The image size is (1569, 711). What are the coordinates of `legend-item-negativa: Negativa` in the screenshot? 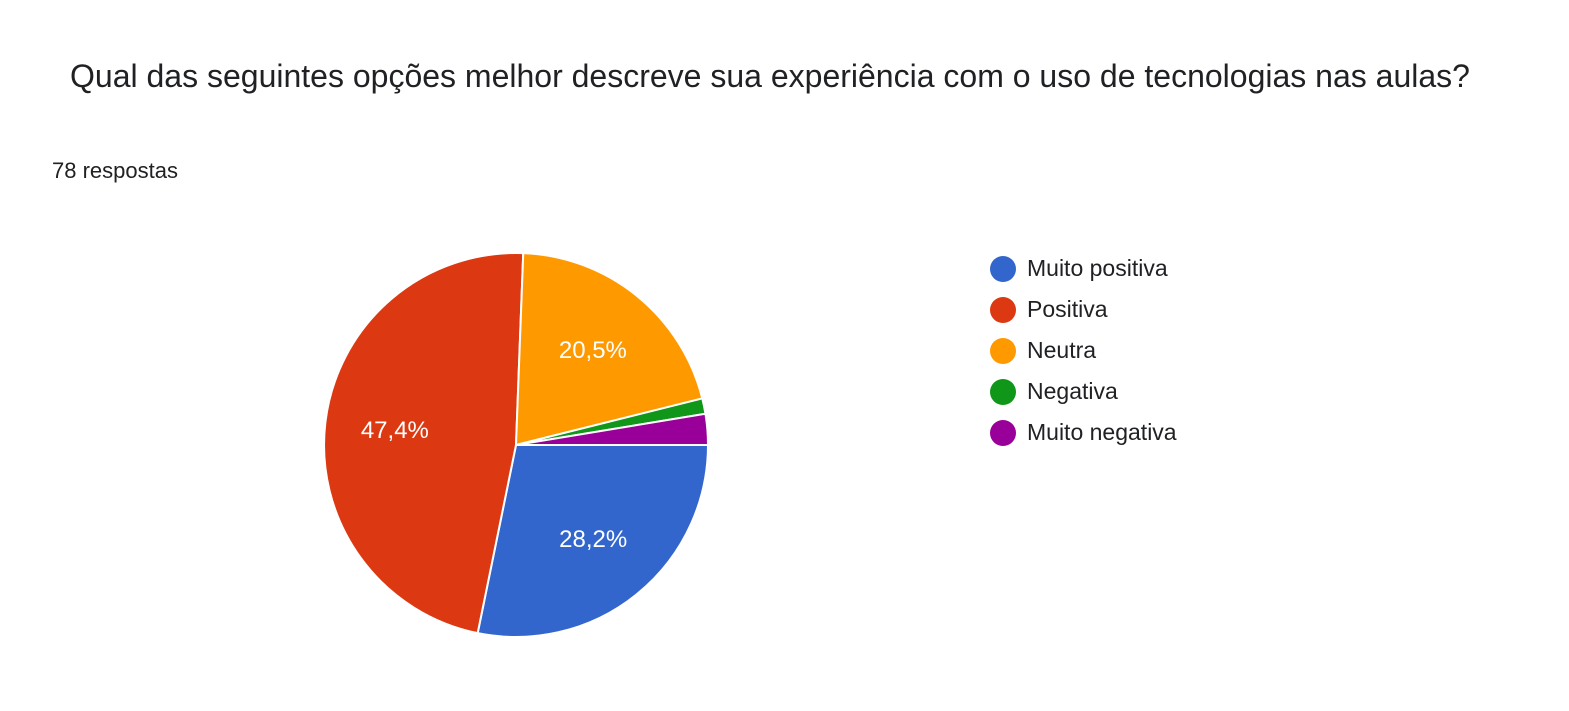 It's located at (1083, 391).